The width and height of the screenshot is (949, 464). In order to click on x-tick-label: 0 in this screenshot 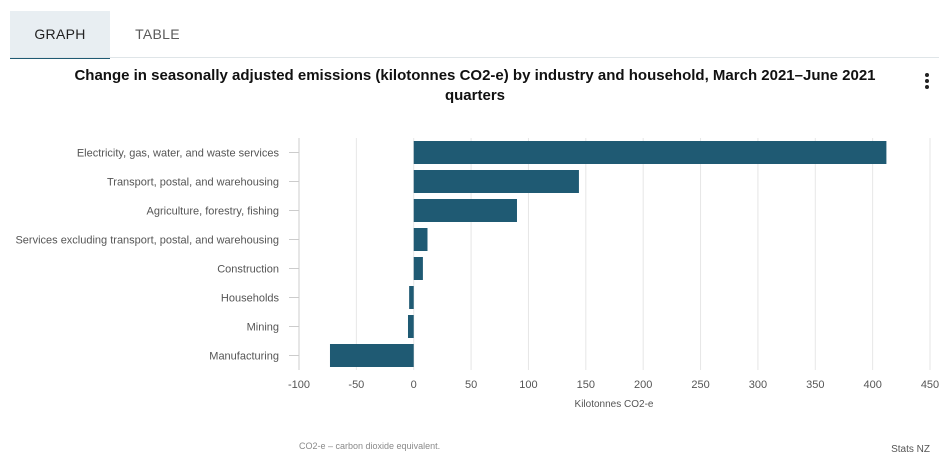, I will do `click(414, 385)`.